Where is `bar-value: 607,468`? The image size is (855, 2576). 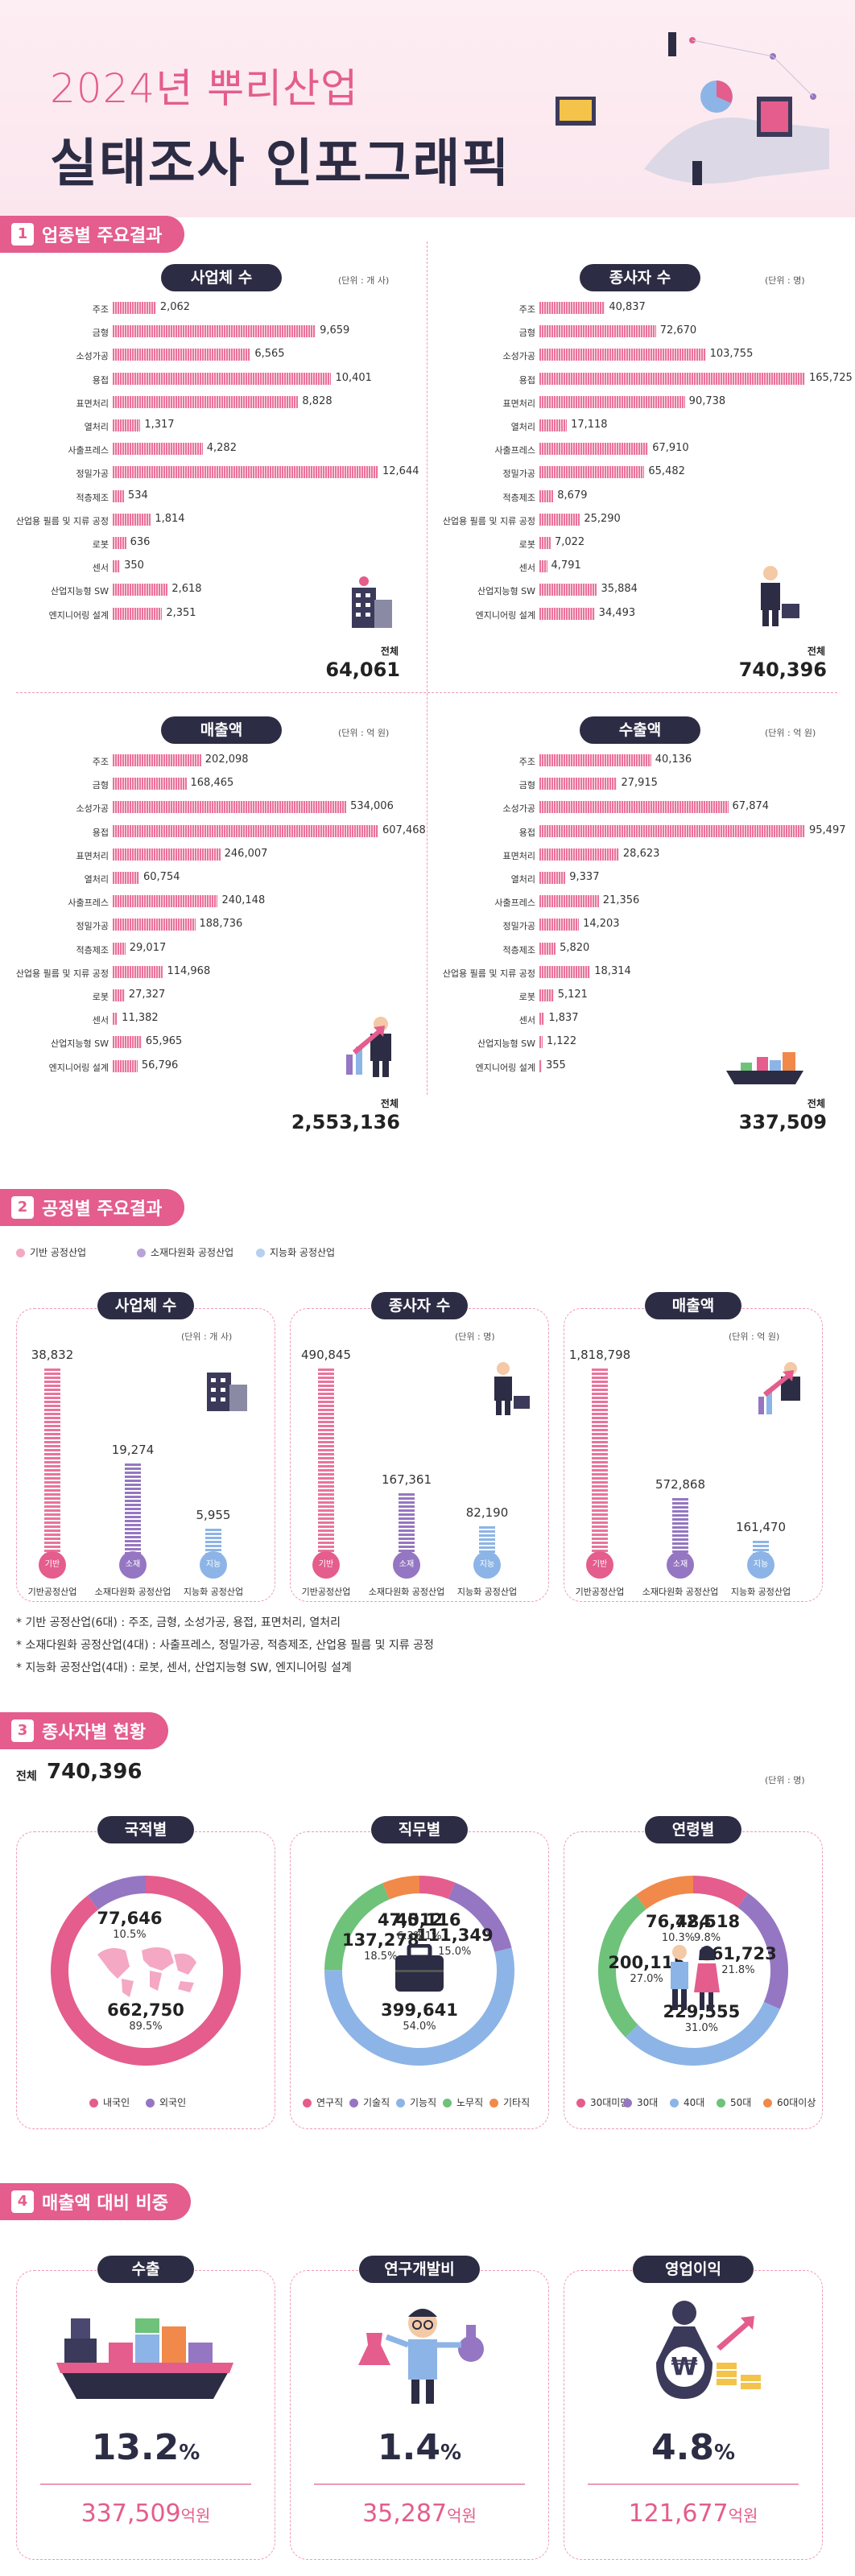
bar-value: 607,468 is located at coordinates (404, 830).